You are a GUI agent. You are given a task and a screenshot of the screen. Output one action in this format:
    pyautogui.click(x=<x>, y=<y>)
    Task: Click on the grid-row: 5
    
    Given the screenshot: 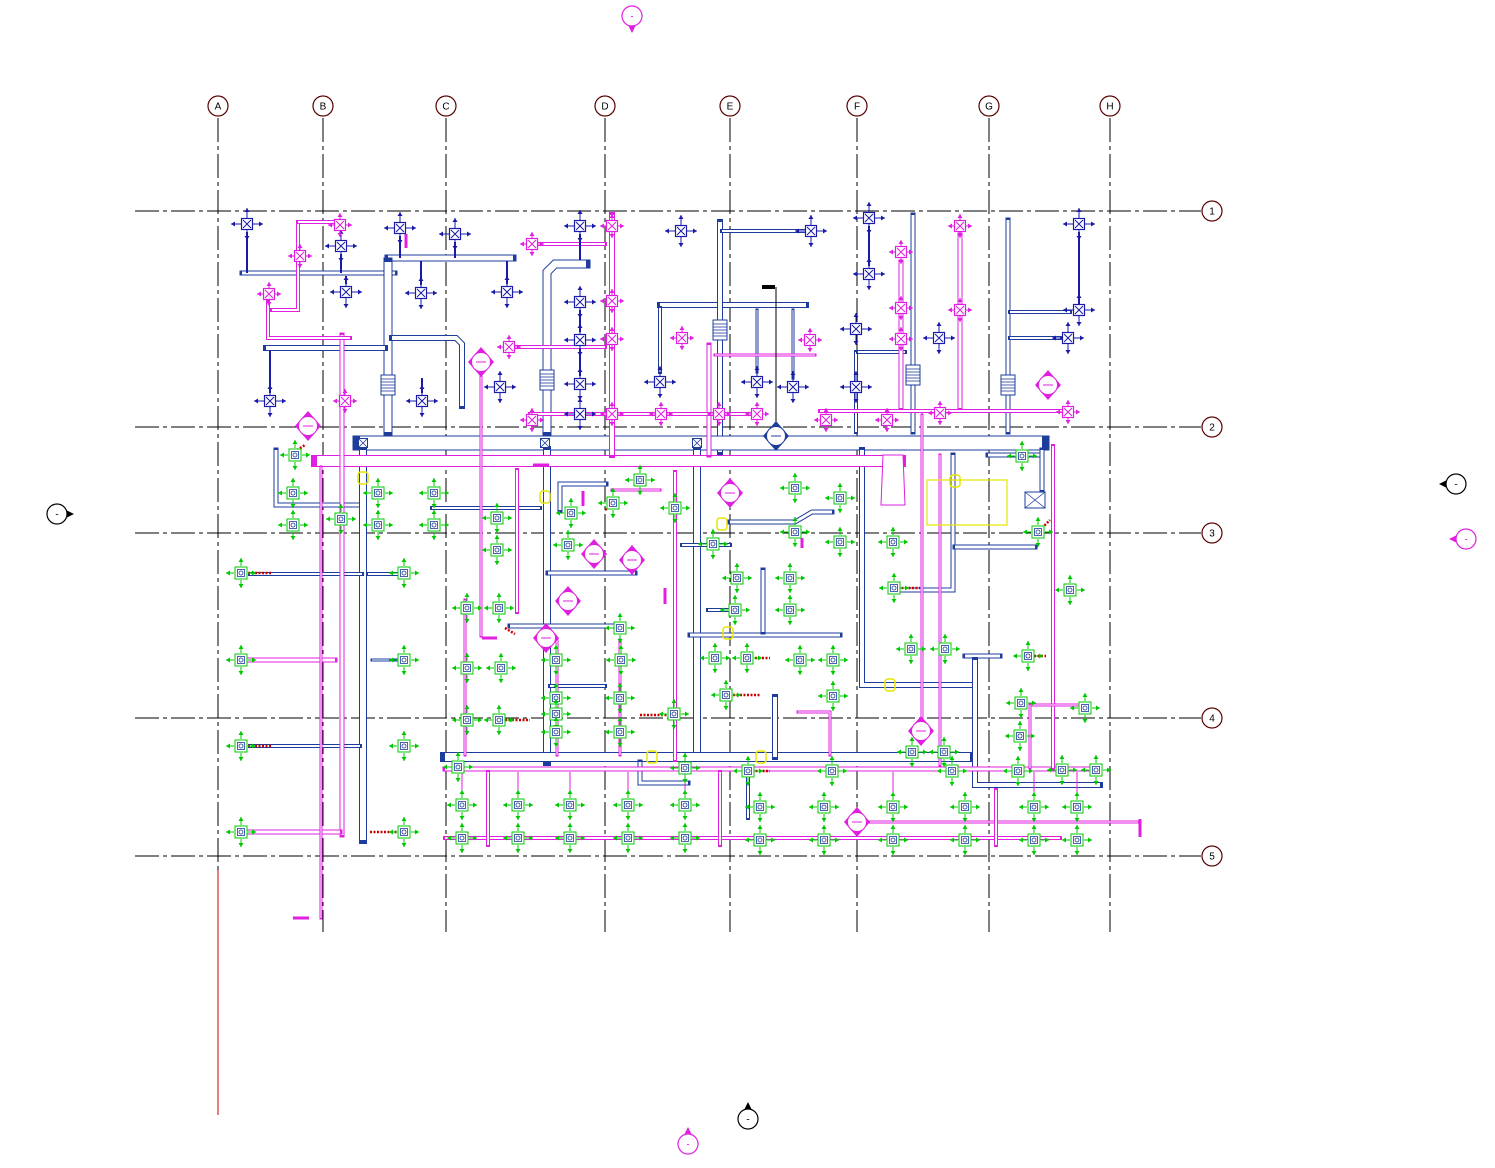 What is the action you would take?
    pyautogui.click(x=679, y=856)
    